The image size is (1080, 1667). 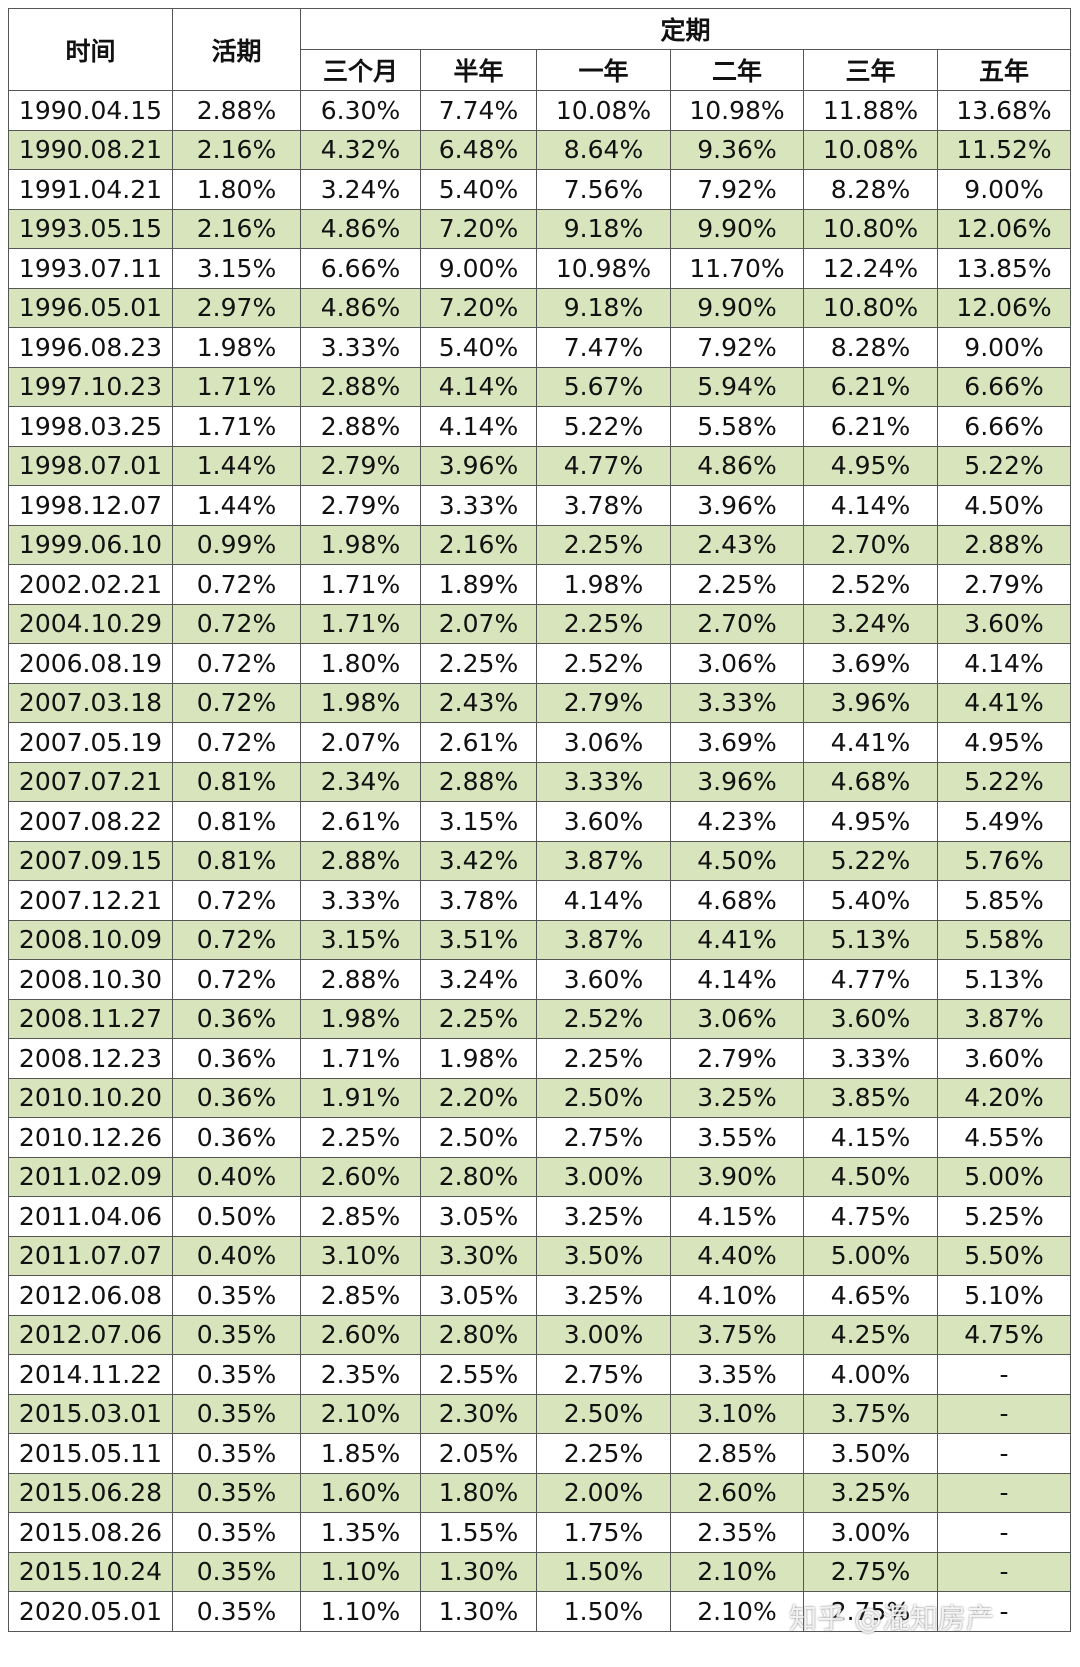 What do you see at coordinates (737, 110) in the screenshot?
I see `table-cell: 10.98%` at bounding box center [737, 110].